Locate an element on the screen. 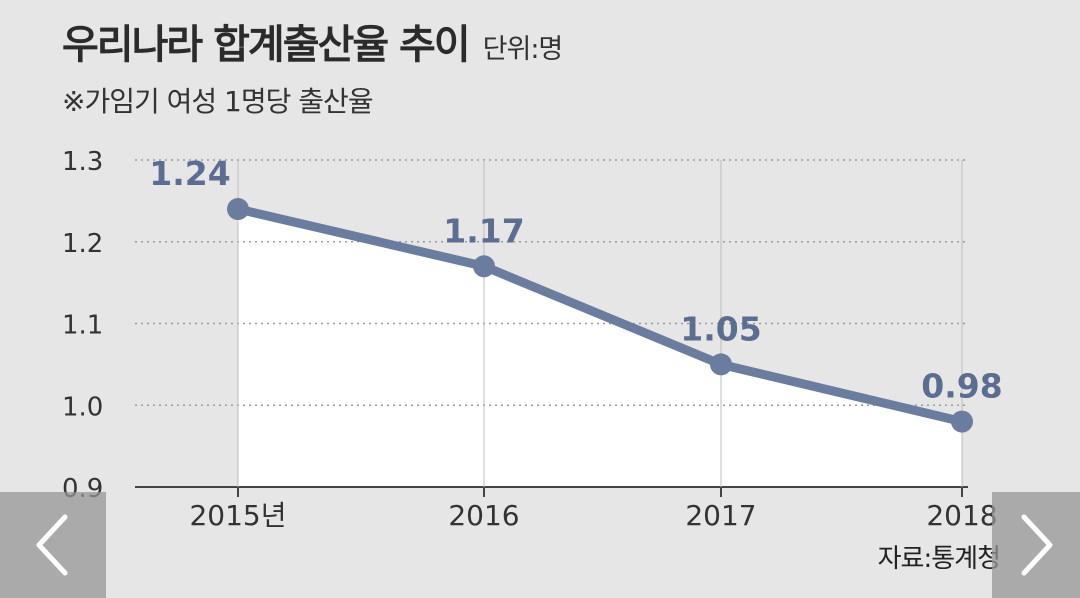  x-tick-label: 2015년 is located at coordinates (237, 515).